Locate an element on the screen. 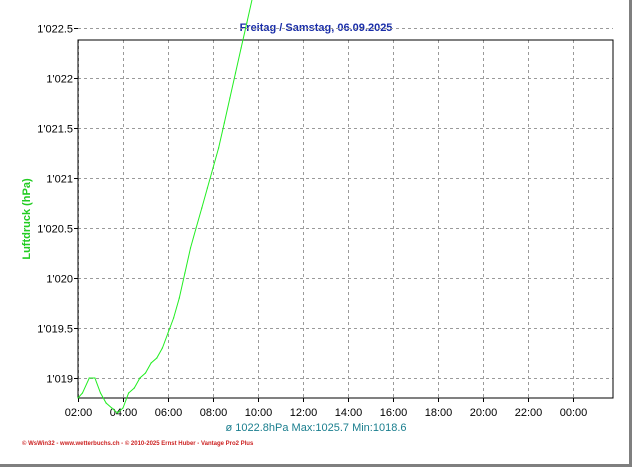 The width and height of the screenshot is (632, 467). x-tick-label: 08:00 is located at coordinates (214, 413).